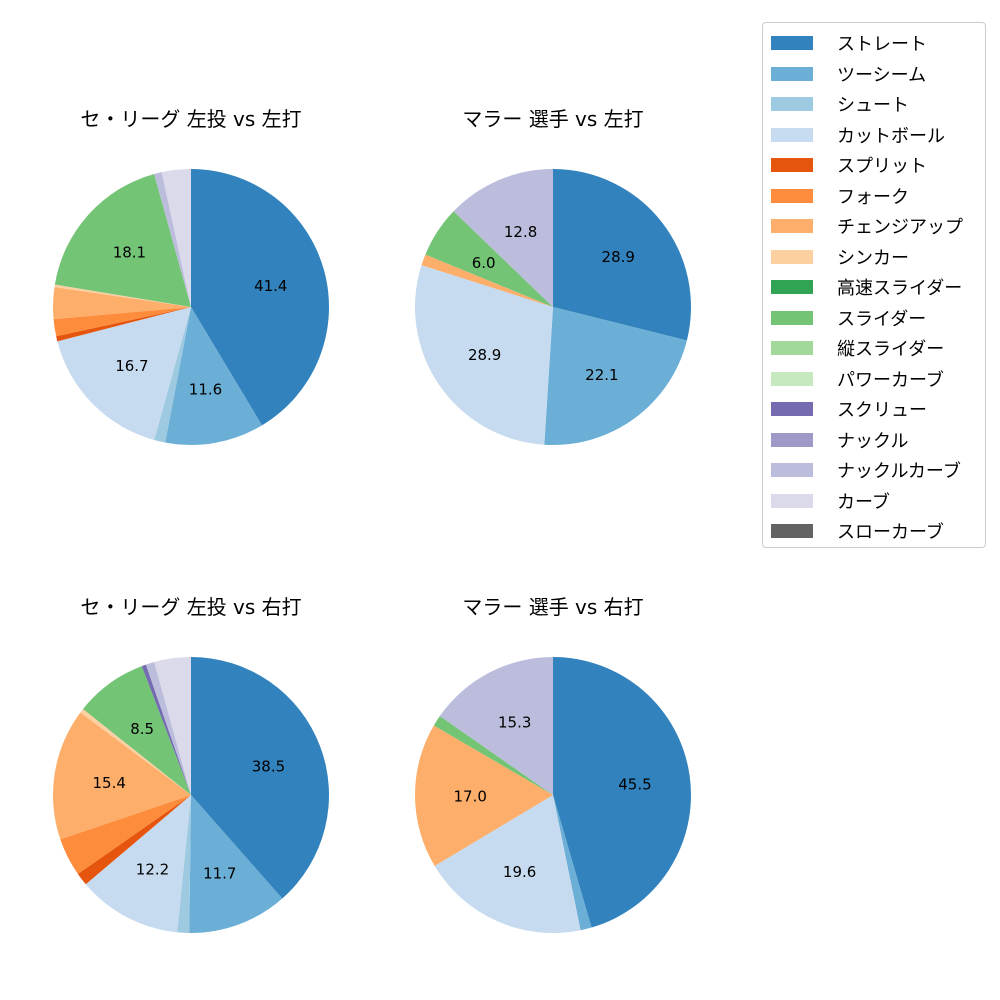 Image resolution: width=1000 pixels, height=1000 pixels. I want to click on legend-item: シンカー, so click(840, 258).